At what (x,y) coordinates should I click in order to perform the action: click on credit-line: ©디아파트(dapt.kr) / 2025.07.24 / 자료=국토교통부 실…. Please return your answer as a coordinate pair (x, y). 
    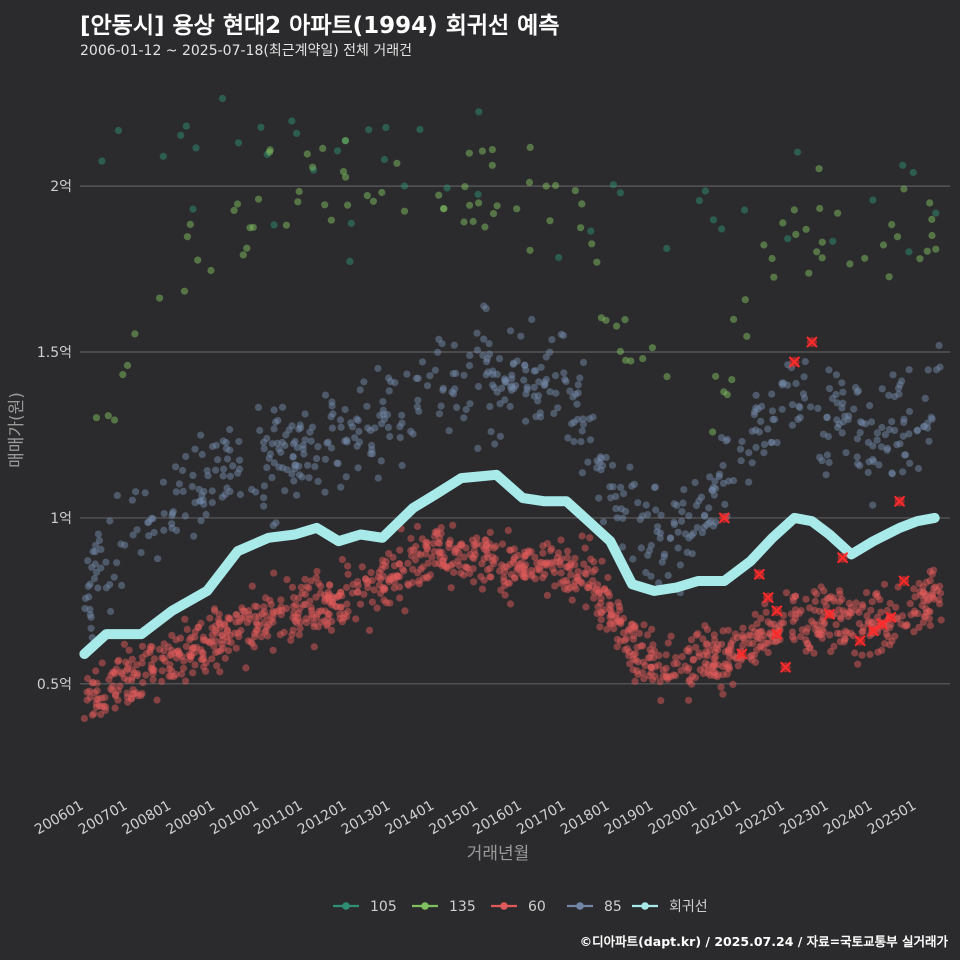
    Looking at the image, I should click on (763, 941).